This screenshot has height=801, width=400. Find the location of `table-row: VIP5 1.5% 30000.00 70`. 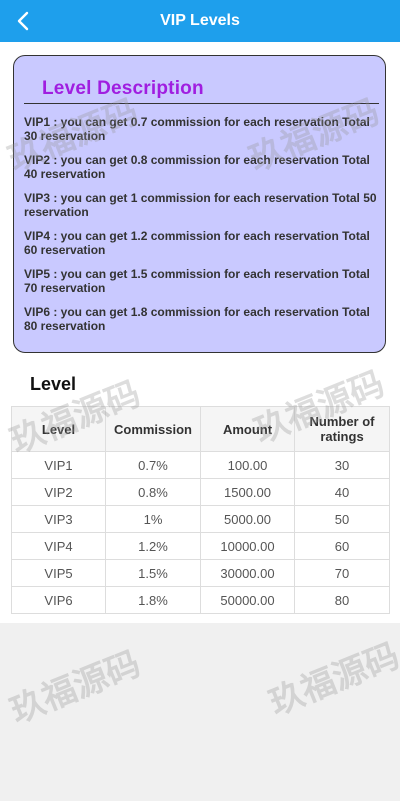

table-row: VIP5 1.5% 30000.00 70 is located at coordinates (200, 573).